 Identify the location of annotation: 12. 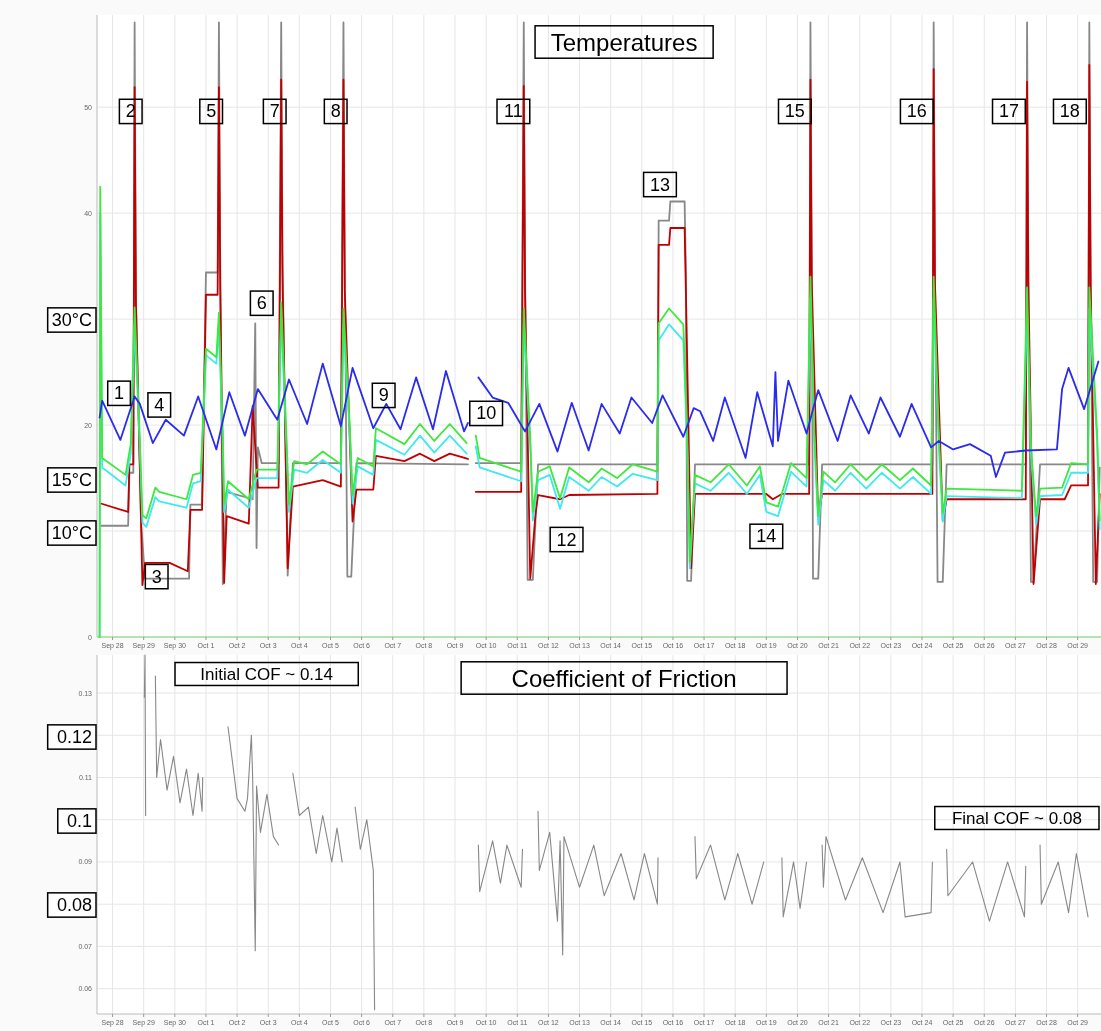
(566, 539).